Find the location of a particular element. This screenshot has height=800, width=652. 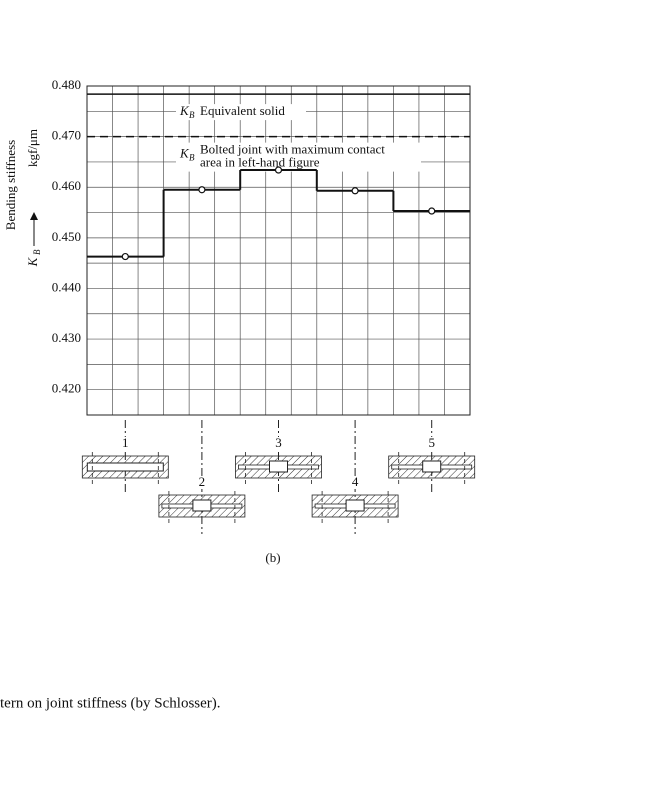

figure-caption: tern on joint stiffness (by Schlosser). is located at coordinates (110, 703).